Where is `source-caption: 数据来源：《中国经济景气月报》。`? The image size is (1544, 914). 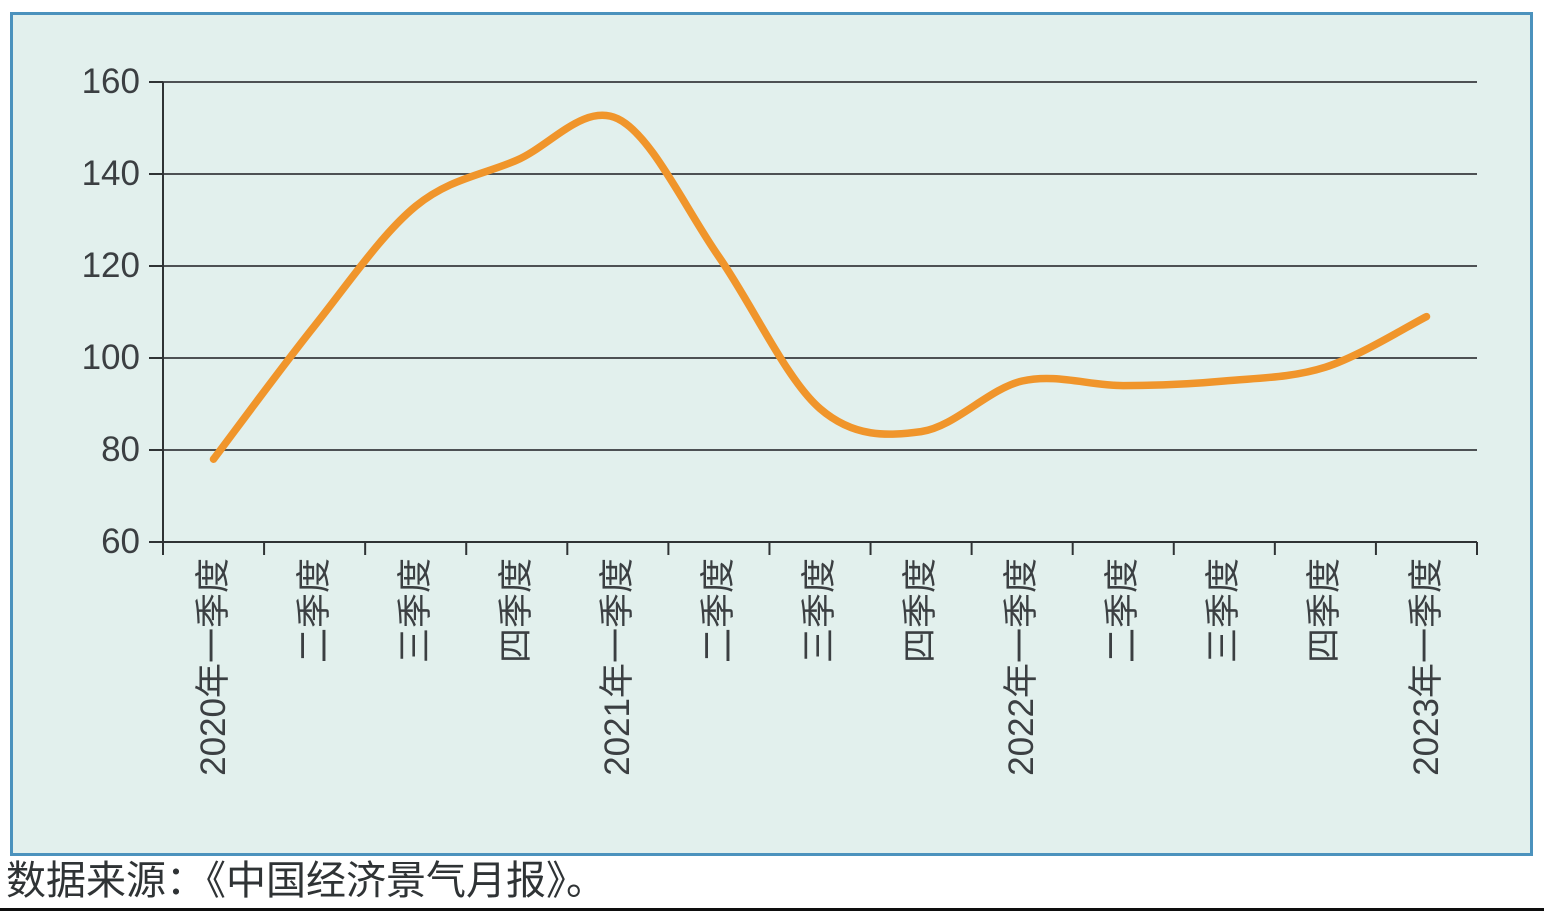 source-caption: 数据来源：《中国经济景气月报》。 is located at coordinates (306, 881).